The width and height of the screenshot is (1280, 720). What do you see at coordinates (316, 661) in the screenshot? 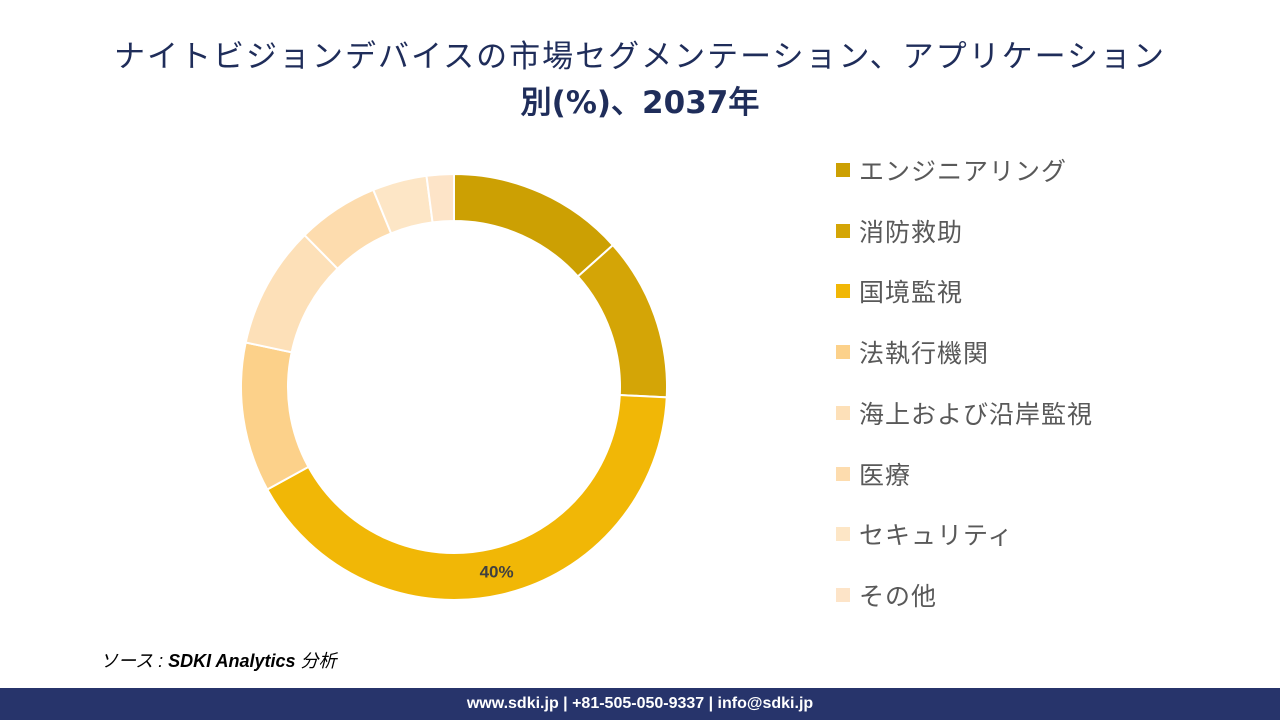
I see `source-suffix: 分析` at bounding box center [316, 661].